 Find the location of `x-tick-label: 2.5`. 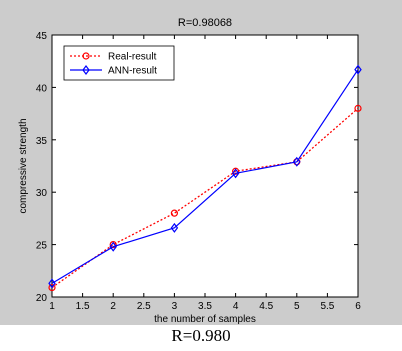

x-tick-label: 2.5 is located at coordinates (144, 306).